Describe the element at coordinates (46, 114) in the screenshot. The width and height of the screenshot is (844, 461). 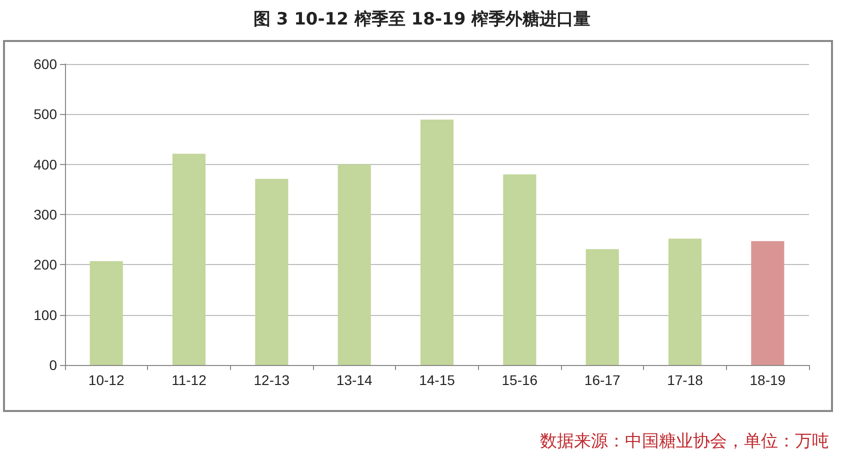
I see `y-tick-label: 500` at that location.